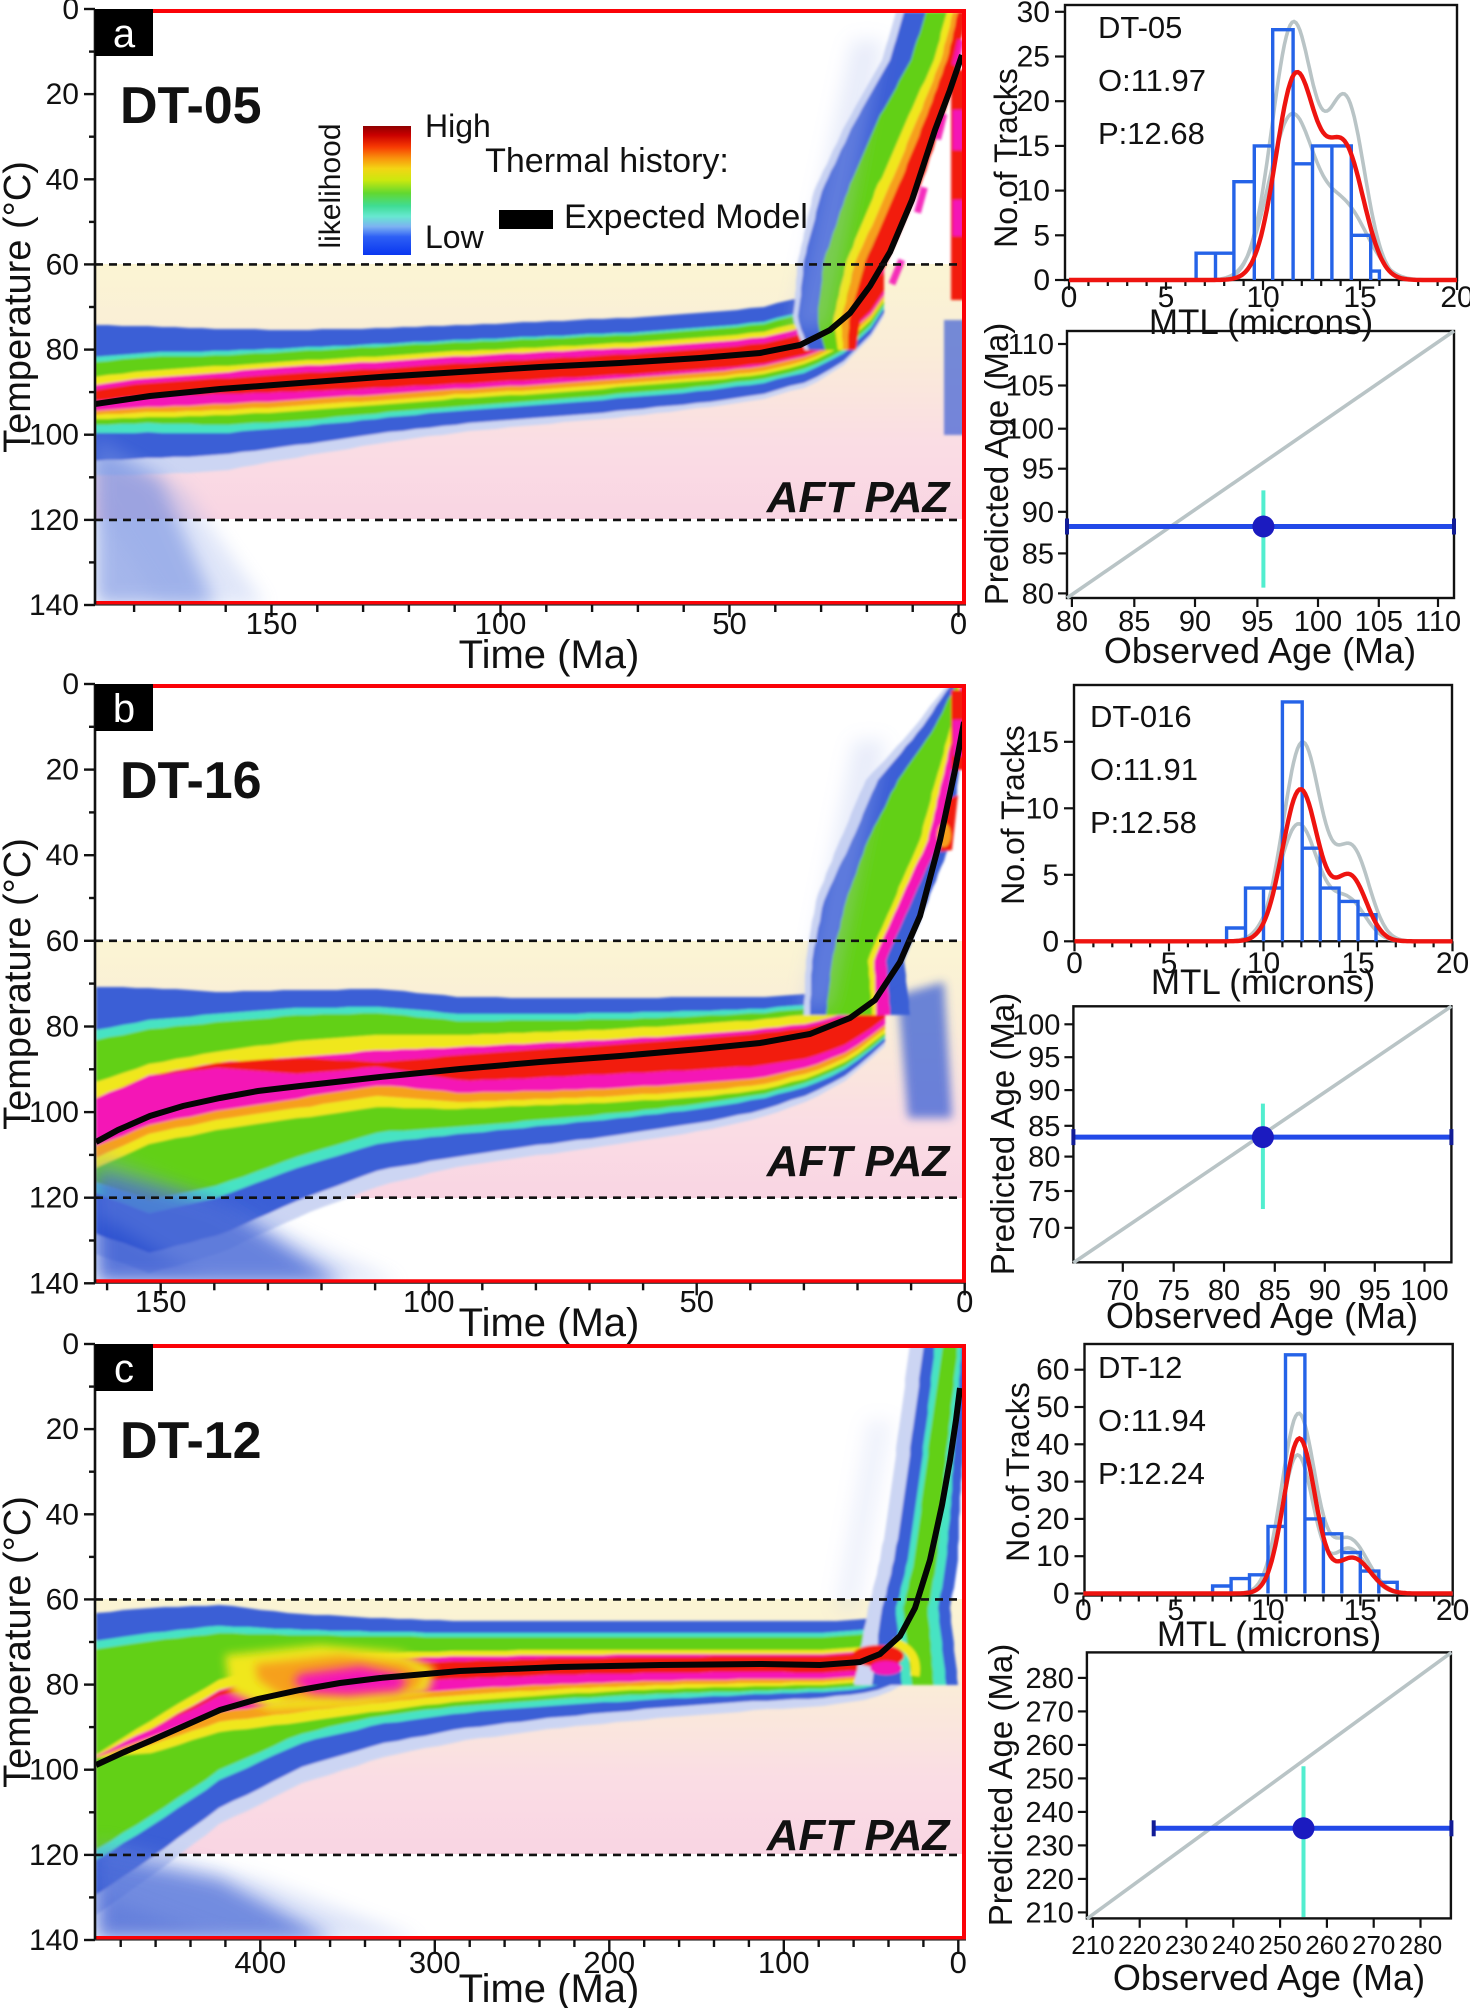  I want to click on svg-text: Predicted Age (Ma), so click(1002, 1134).